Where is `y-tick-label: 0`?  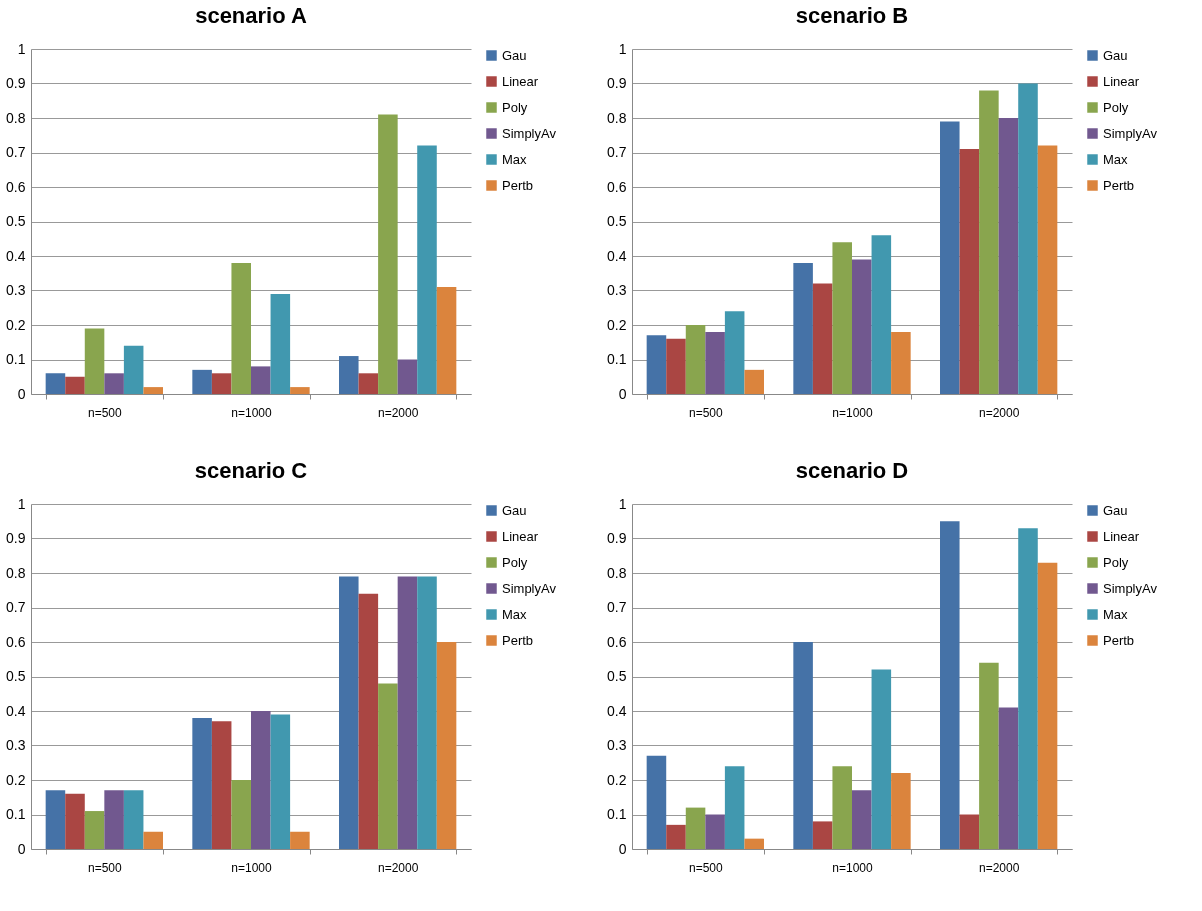
y-tick-label: 0 is located at coordinates (622, 393).